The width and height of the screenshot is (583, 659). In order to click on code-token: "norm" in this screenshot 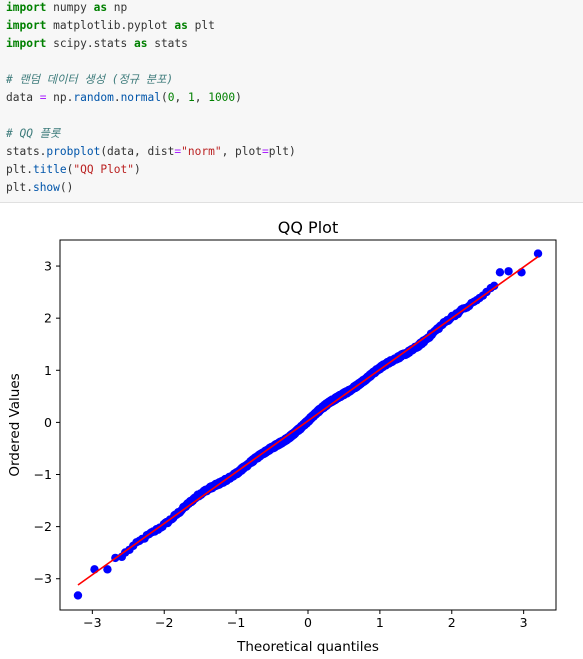, I will do `click(201, 151)`.